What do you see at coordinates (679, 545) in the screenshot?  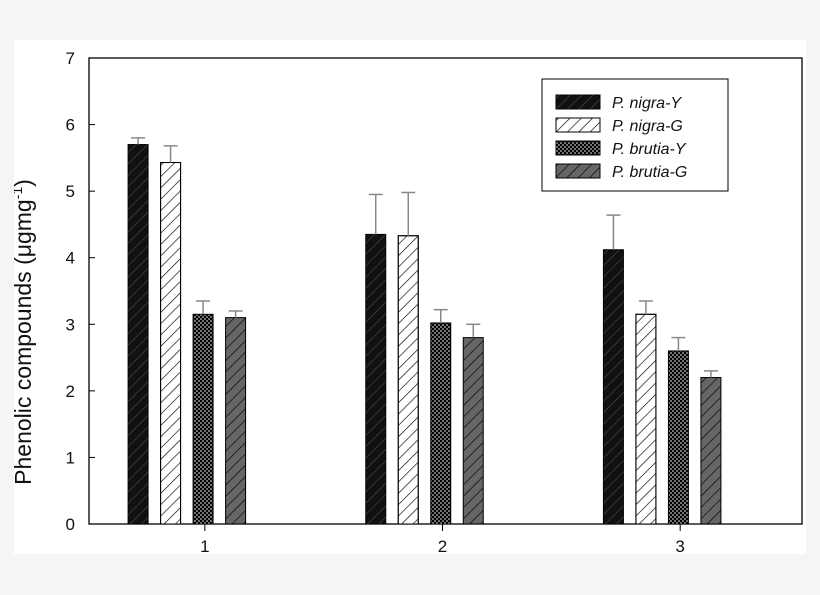 I see `x-tick-label: 3` at bounding box center [679, 545].